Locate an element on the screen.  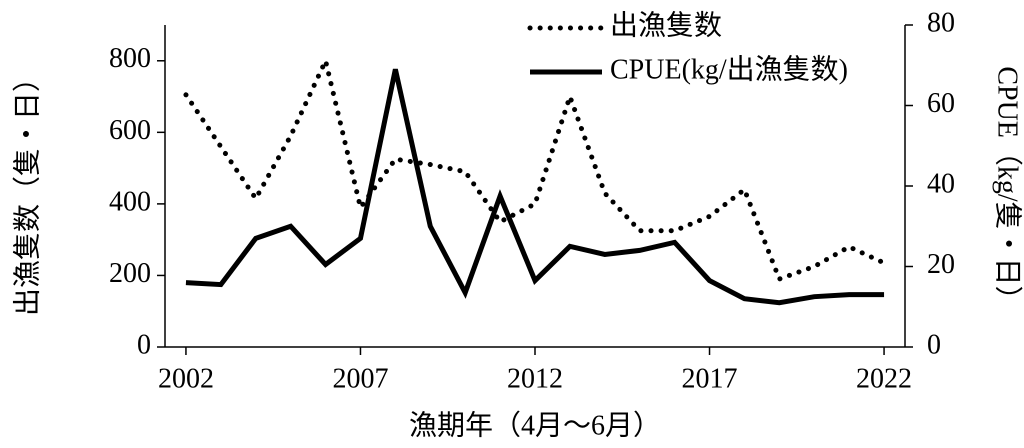
y-tick-label: 0 is located at coordinates (144, 344).